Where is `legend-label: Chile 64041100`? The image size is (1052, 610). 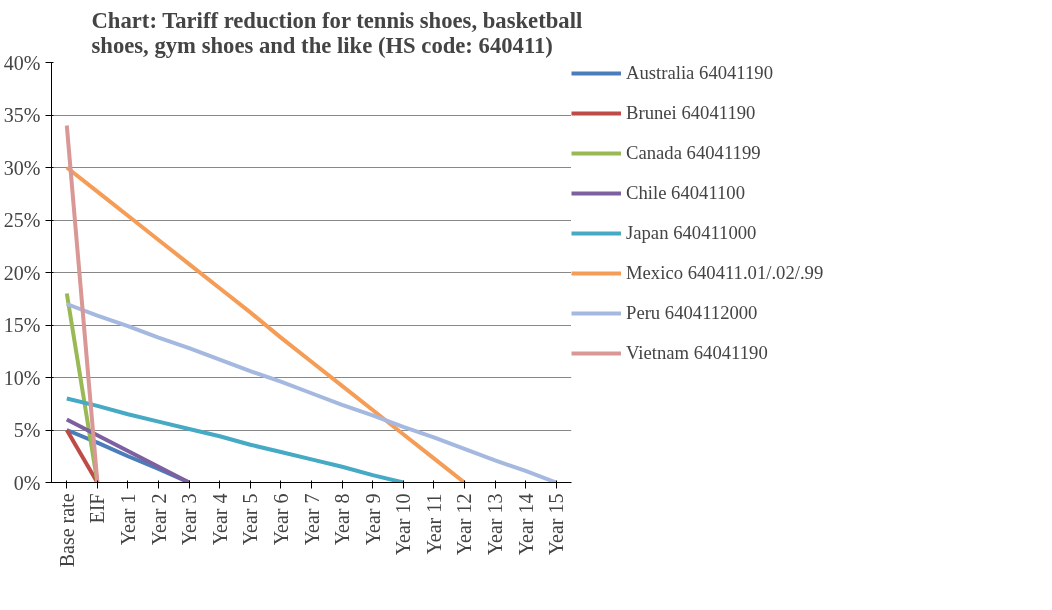 legend-label: Chile 64041100 is located at coordinates (686, 193).